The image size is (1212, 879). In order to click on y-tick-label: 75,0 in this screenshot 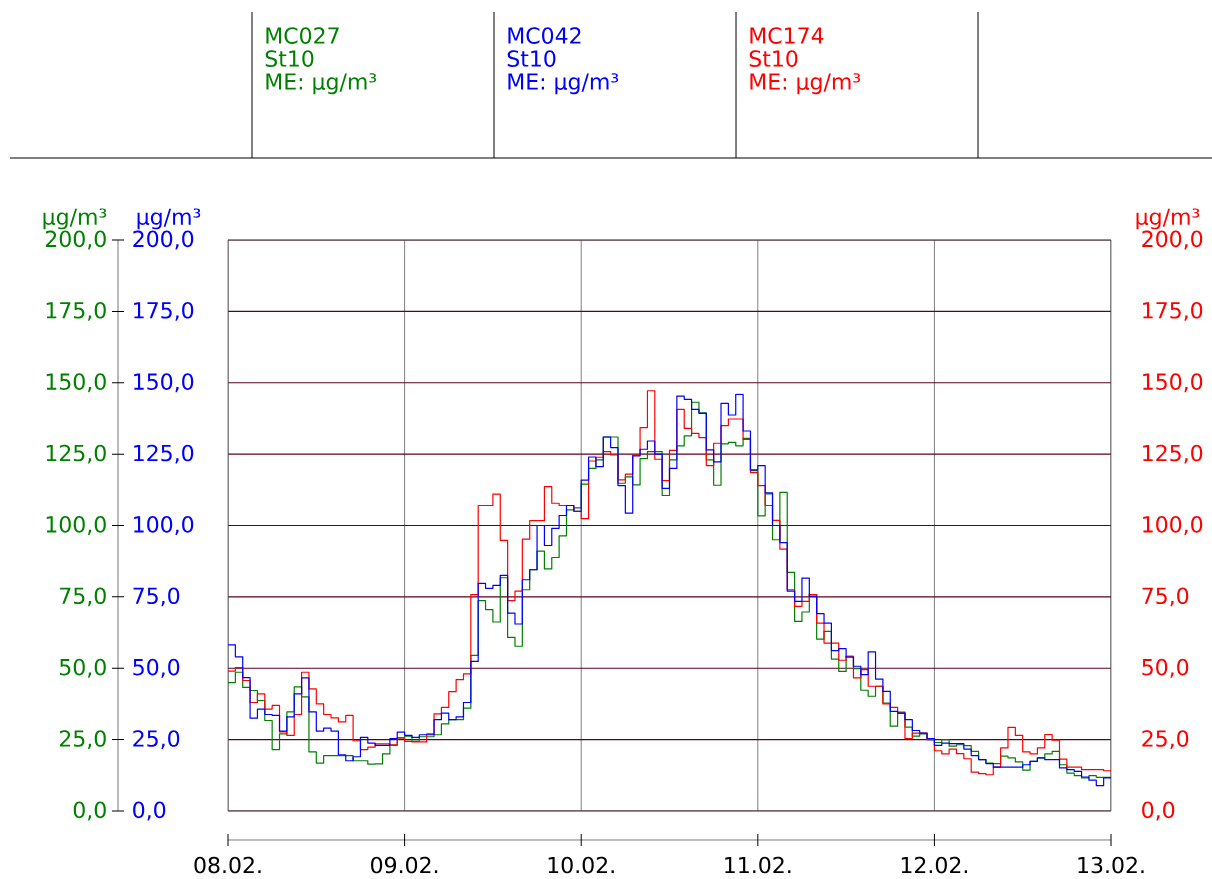, I will do `click(156, 597)`.